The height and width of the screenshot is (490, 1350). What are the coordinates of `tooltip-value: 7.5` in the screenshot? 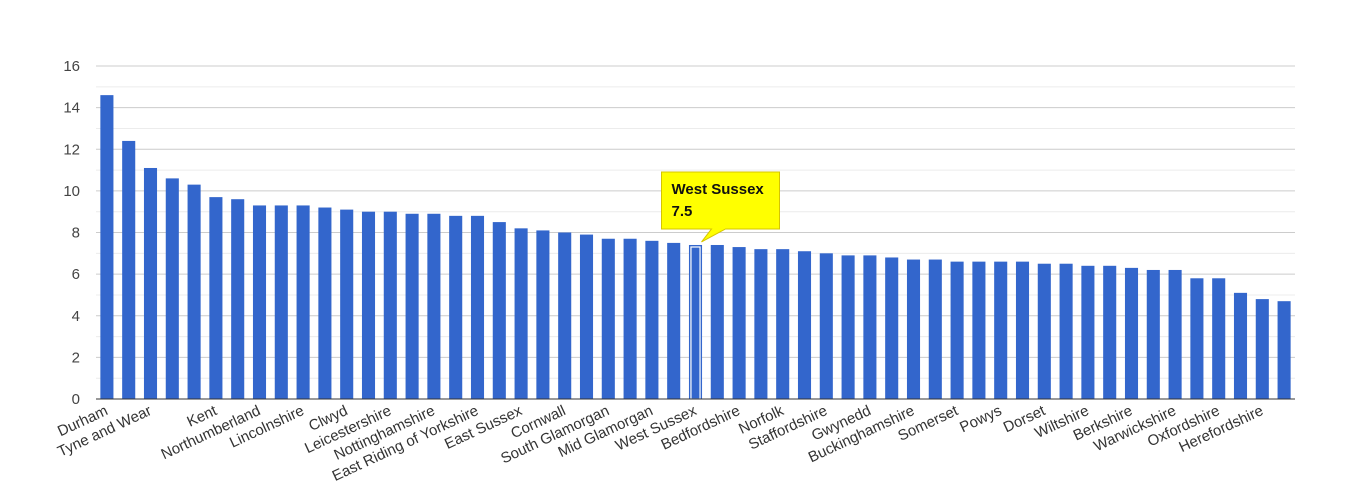 It's located at (682, 211).